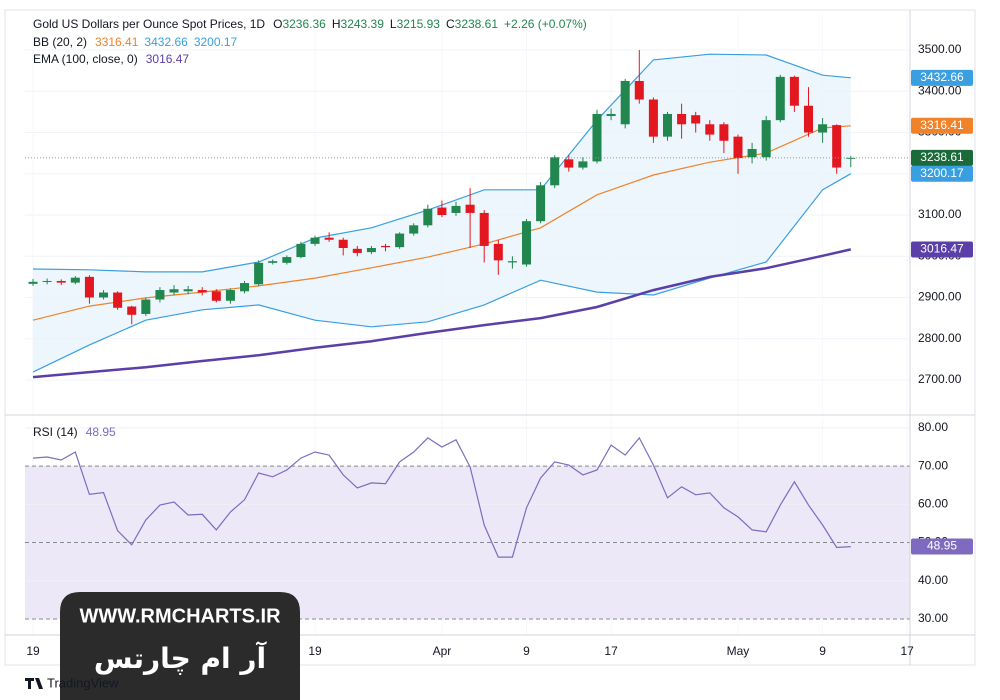  I want to click on price-badge-label: 3200.17, so click(942, 173).